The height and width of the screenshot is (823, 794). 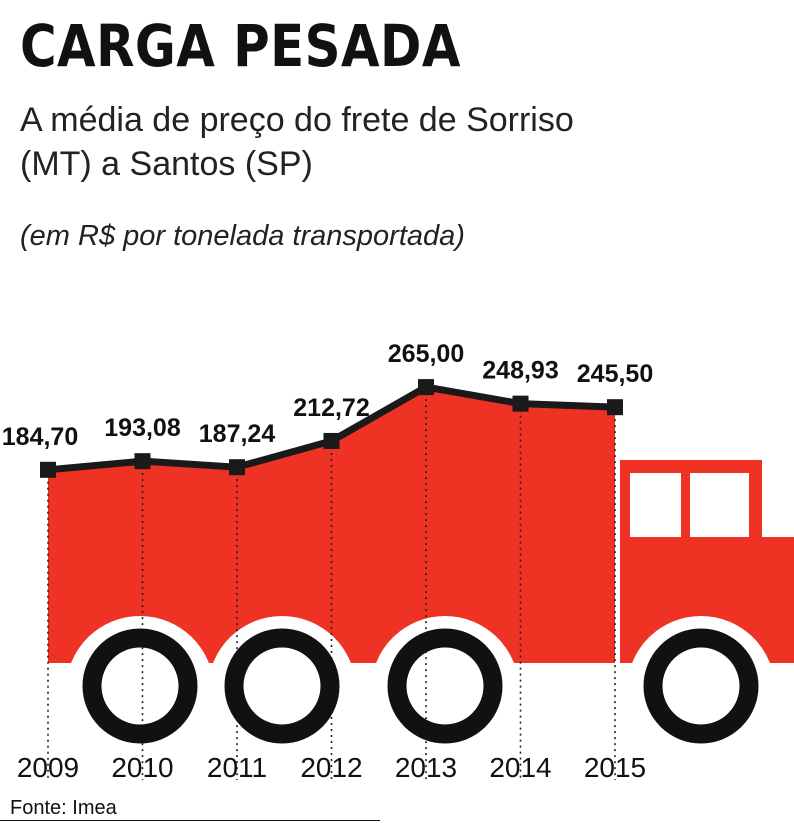 I want to click on cab-window-left, so click(x=655, y=505).